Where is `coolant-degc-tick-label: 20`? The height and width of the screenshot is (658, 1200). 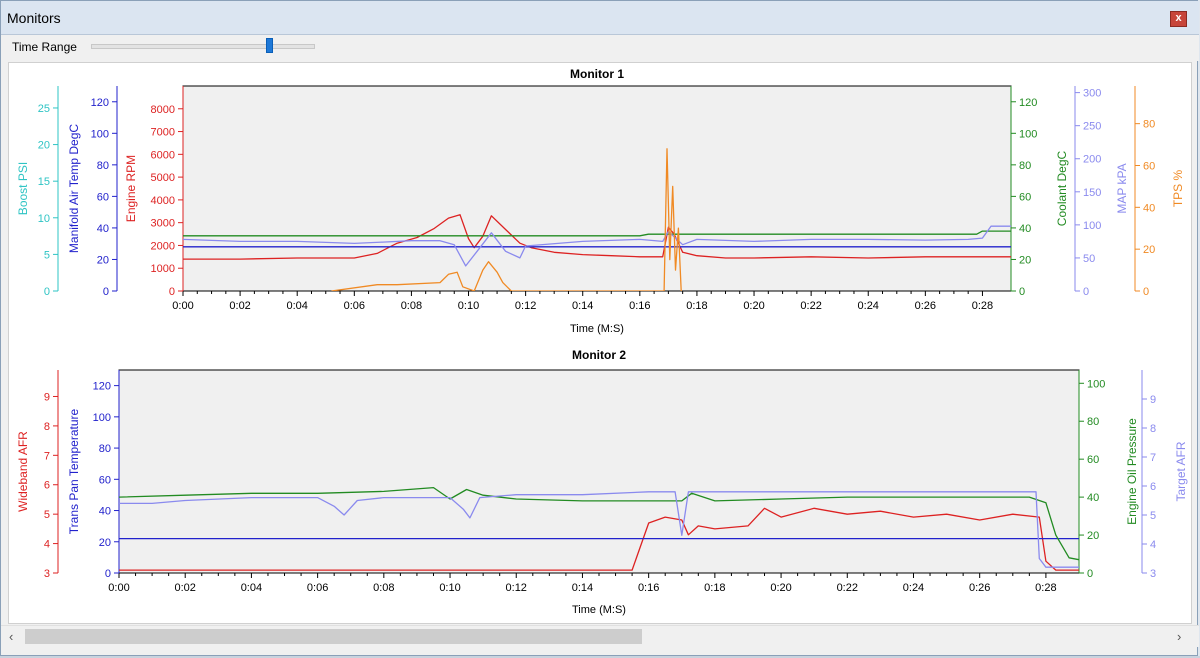
coolant-degc-tick-label: 20 is located at coordinates (1025, 260).